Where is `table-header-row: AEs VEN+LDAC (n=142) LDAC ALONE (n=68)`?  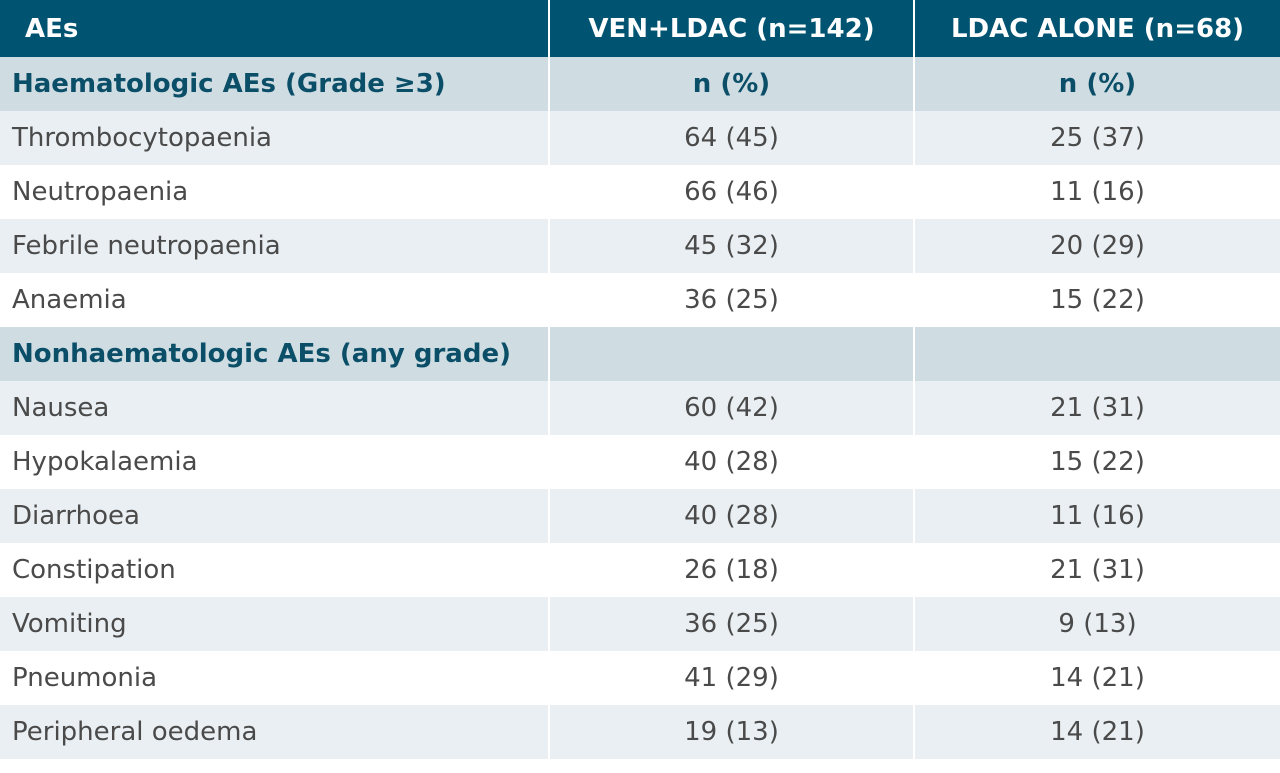
table-header-row: AEs VEN+LDAC (n=142) LDAC ALONE (n=68) is located at coordinates (640, 28).